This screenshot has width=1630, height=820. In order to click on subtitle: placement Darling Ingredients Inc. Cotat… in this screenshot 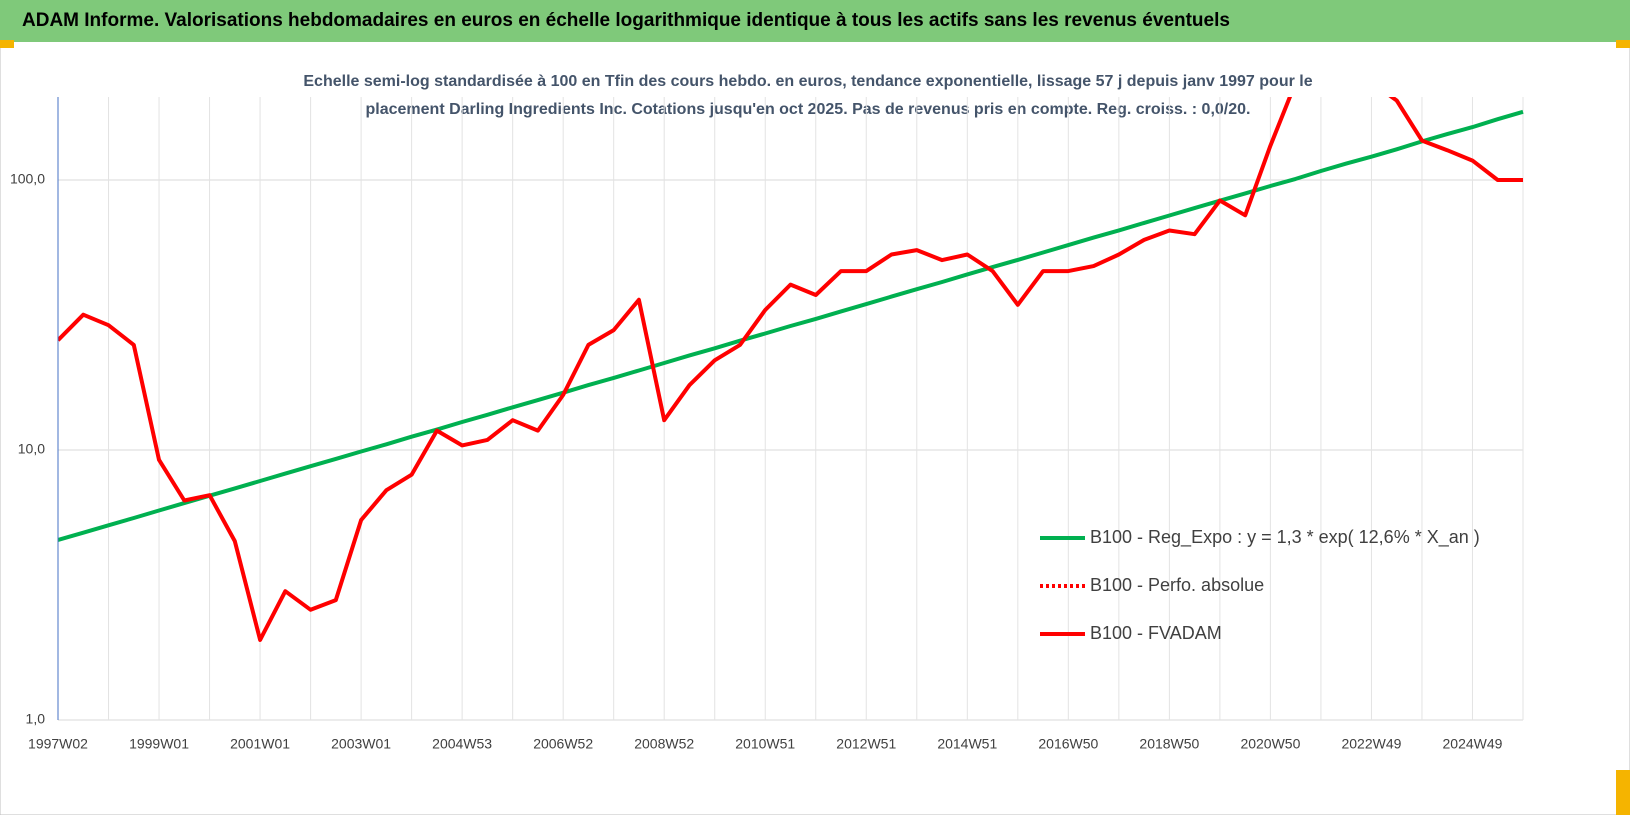, I will do `click(808, 109)`.